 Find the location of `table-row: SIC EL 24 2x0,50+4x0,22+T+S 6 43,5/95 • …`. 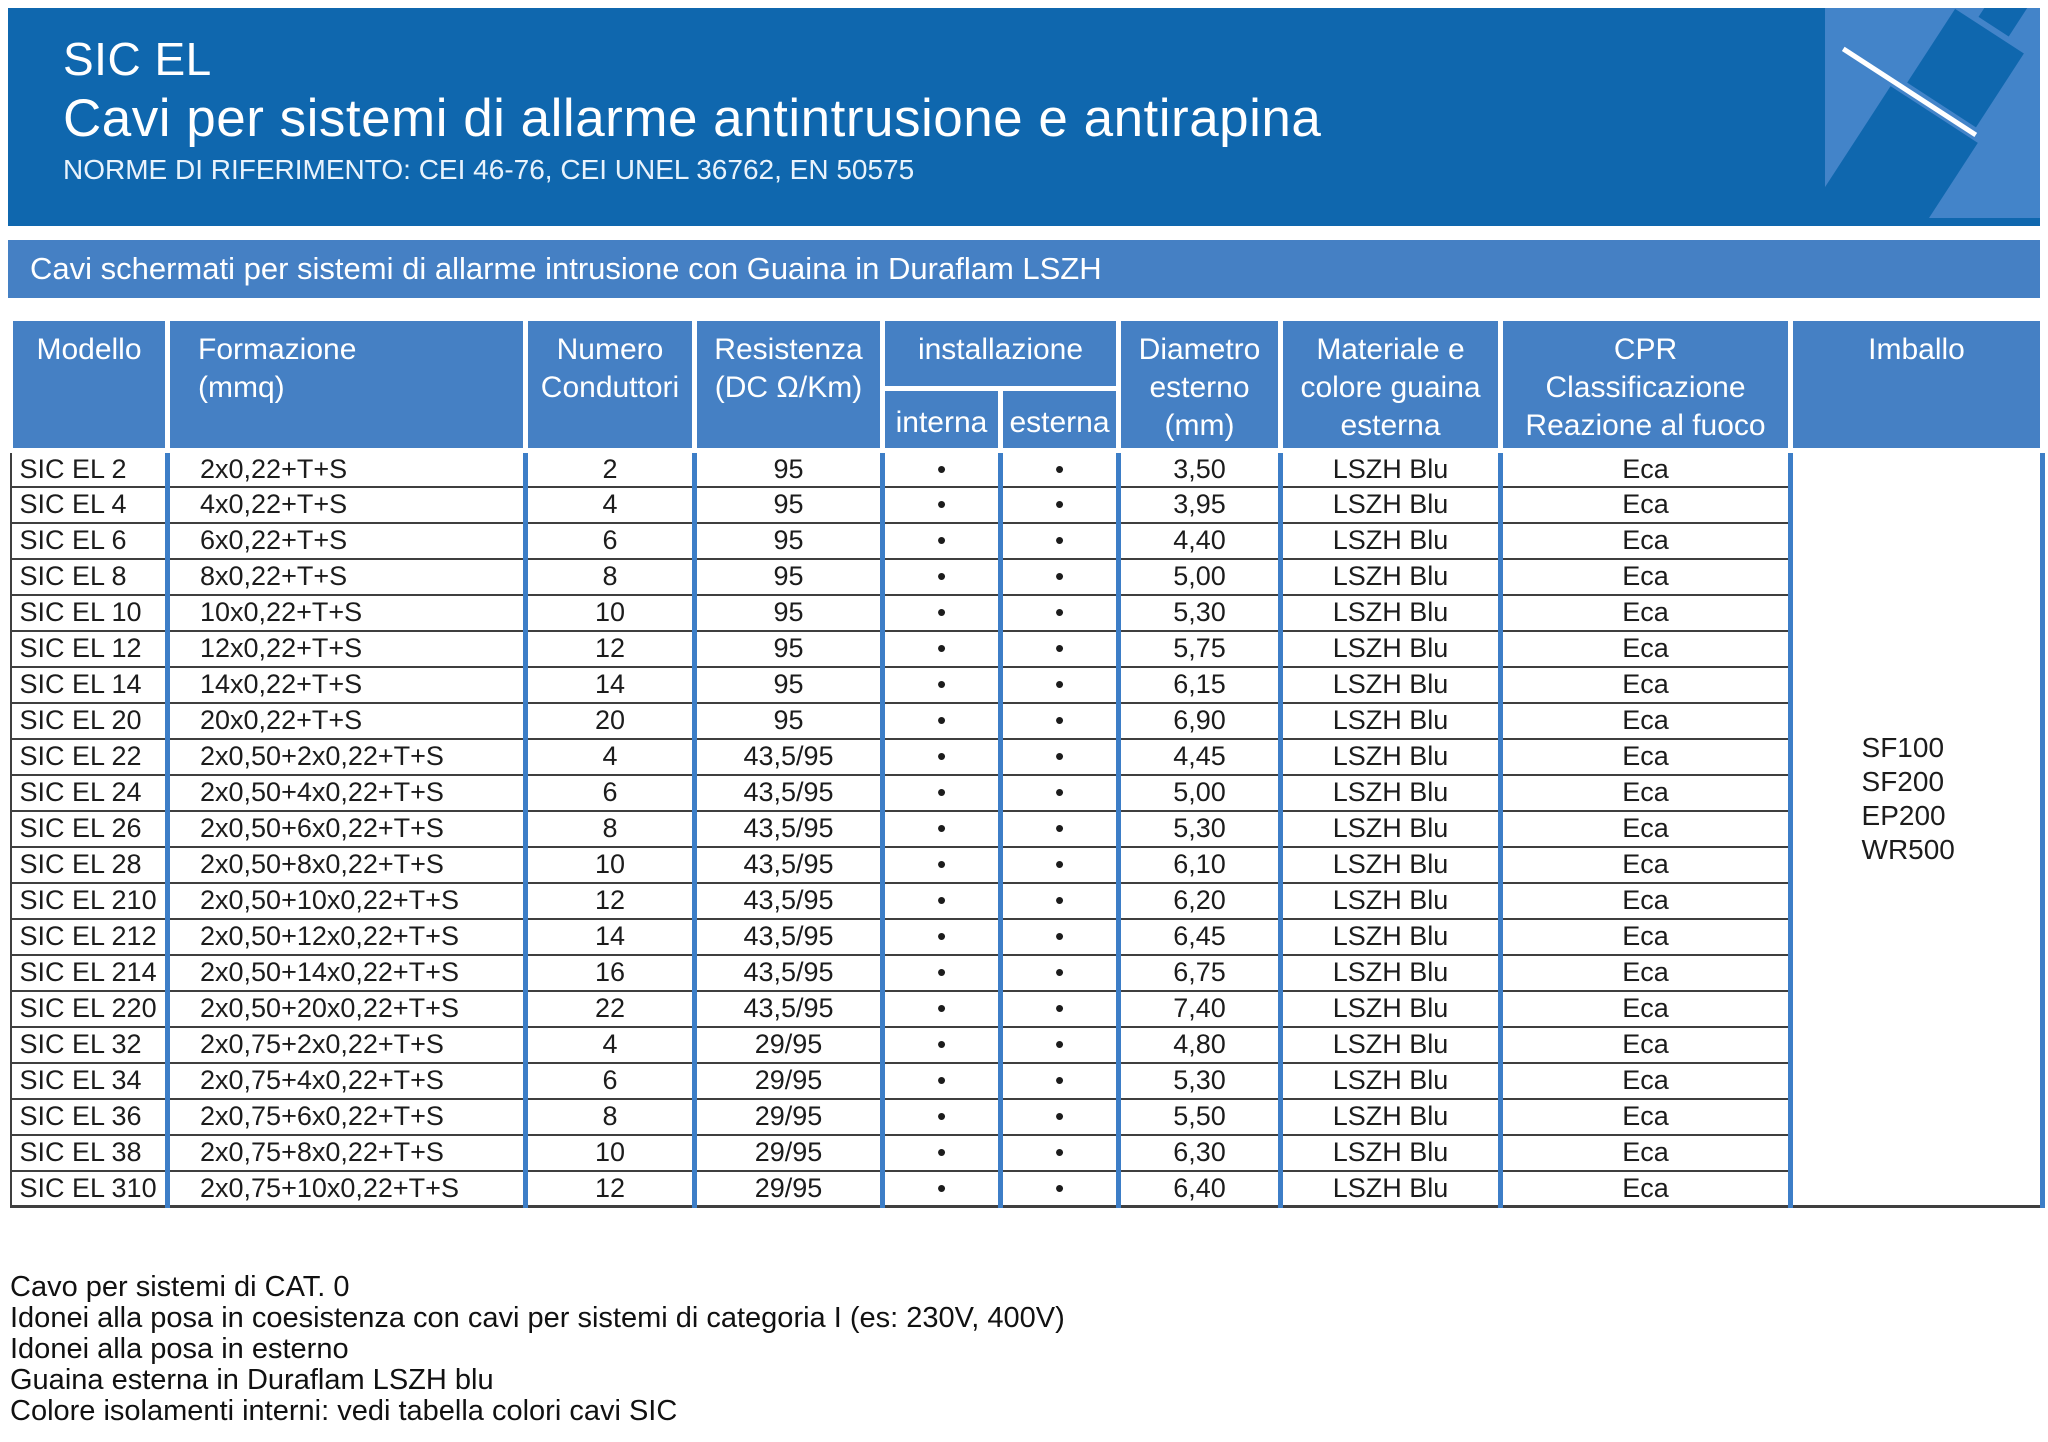

table-row: SIC EL 24 2x0,50+4x0,22+T+S 6 43,5/95 • … is located at coordinates (1026, 792).